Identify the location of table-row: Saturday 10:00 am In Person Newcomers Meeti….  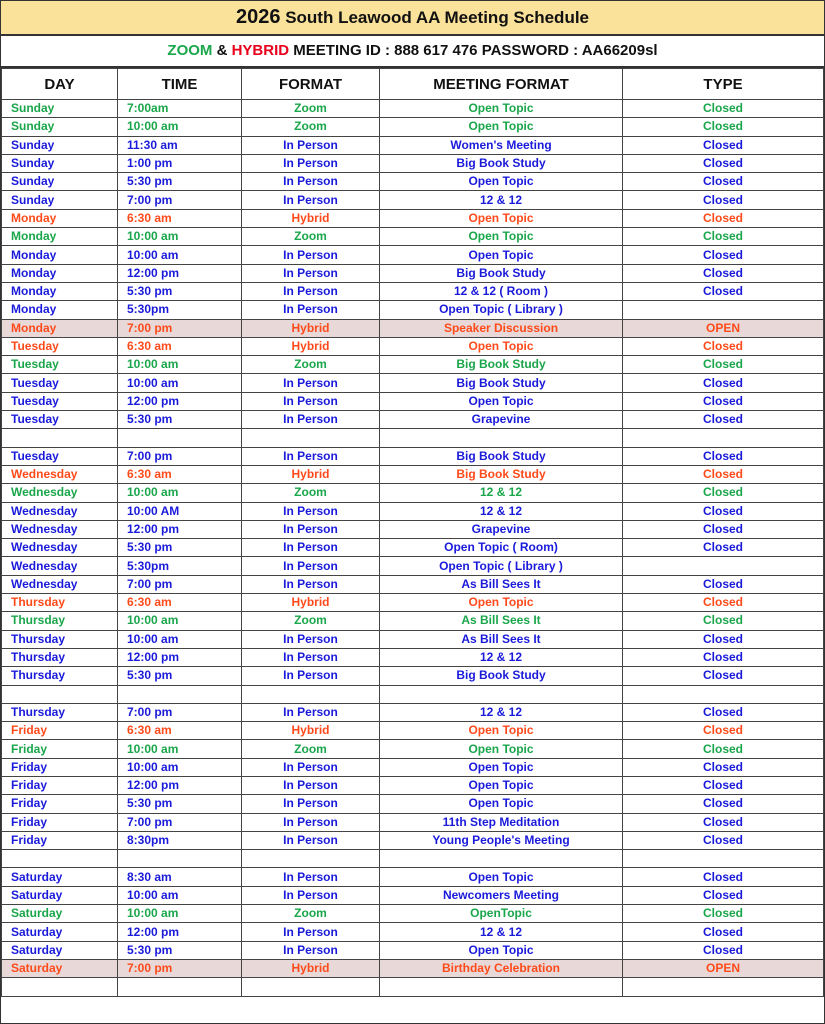
(412, 895).